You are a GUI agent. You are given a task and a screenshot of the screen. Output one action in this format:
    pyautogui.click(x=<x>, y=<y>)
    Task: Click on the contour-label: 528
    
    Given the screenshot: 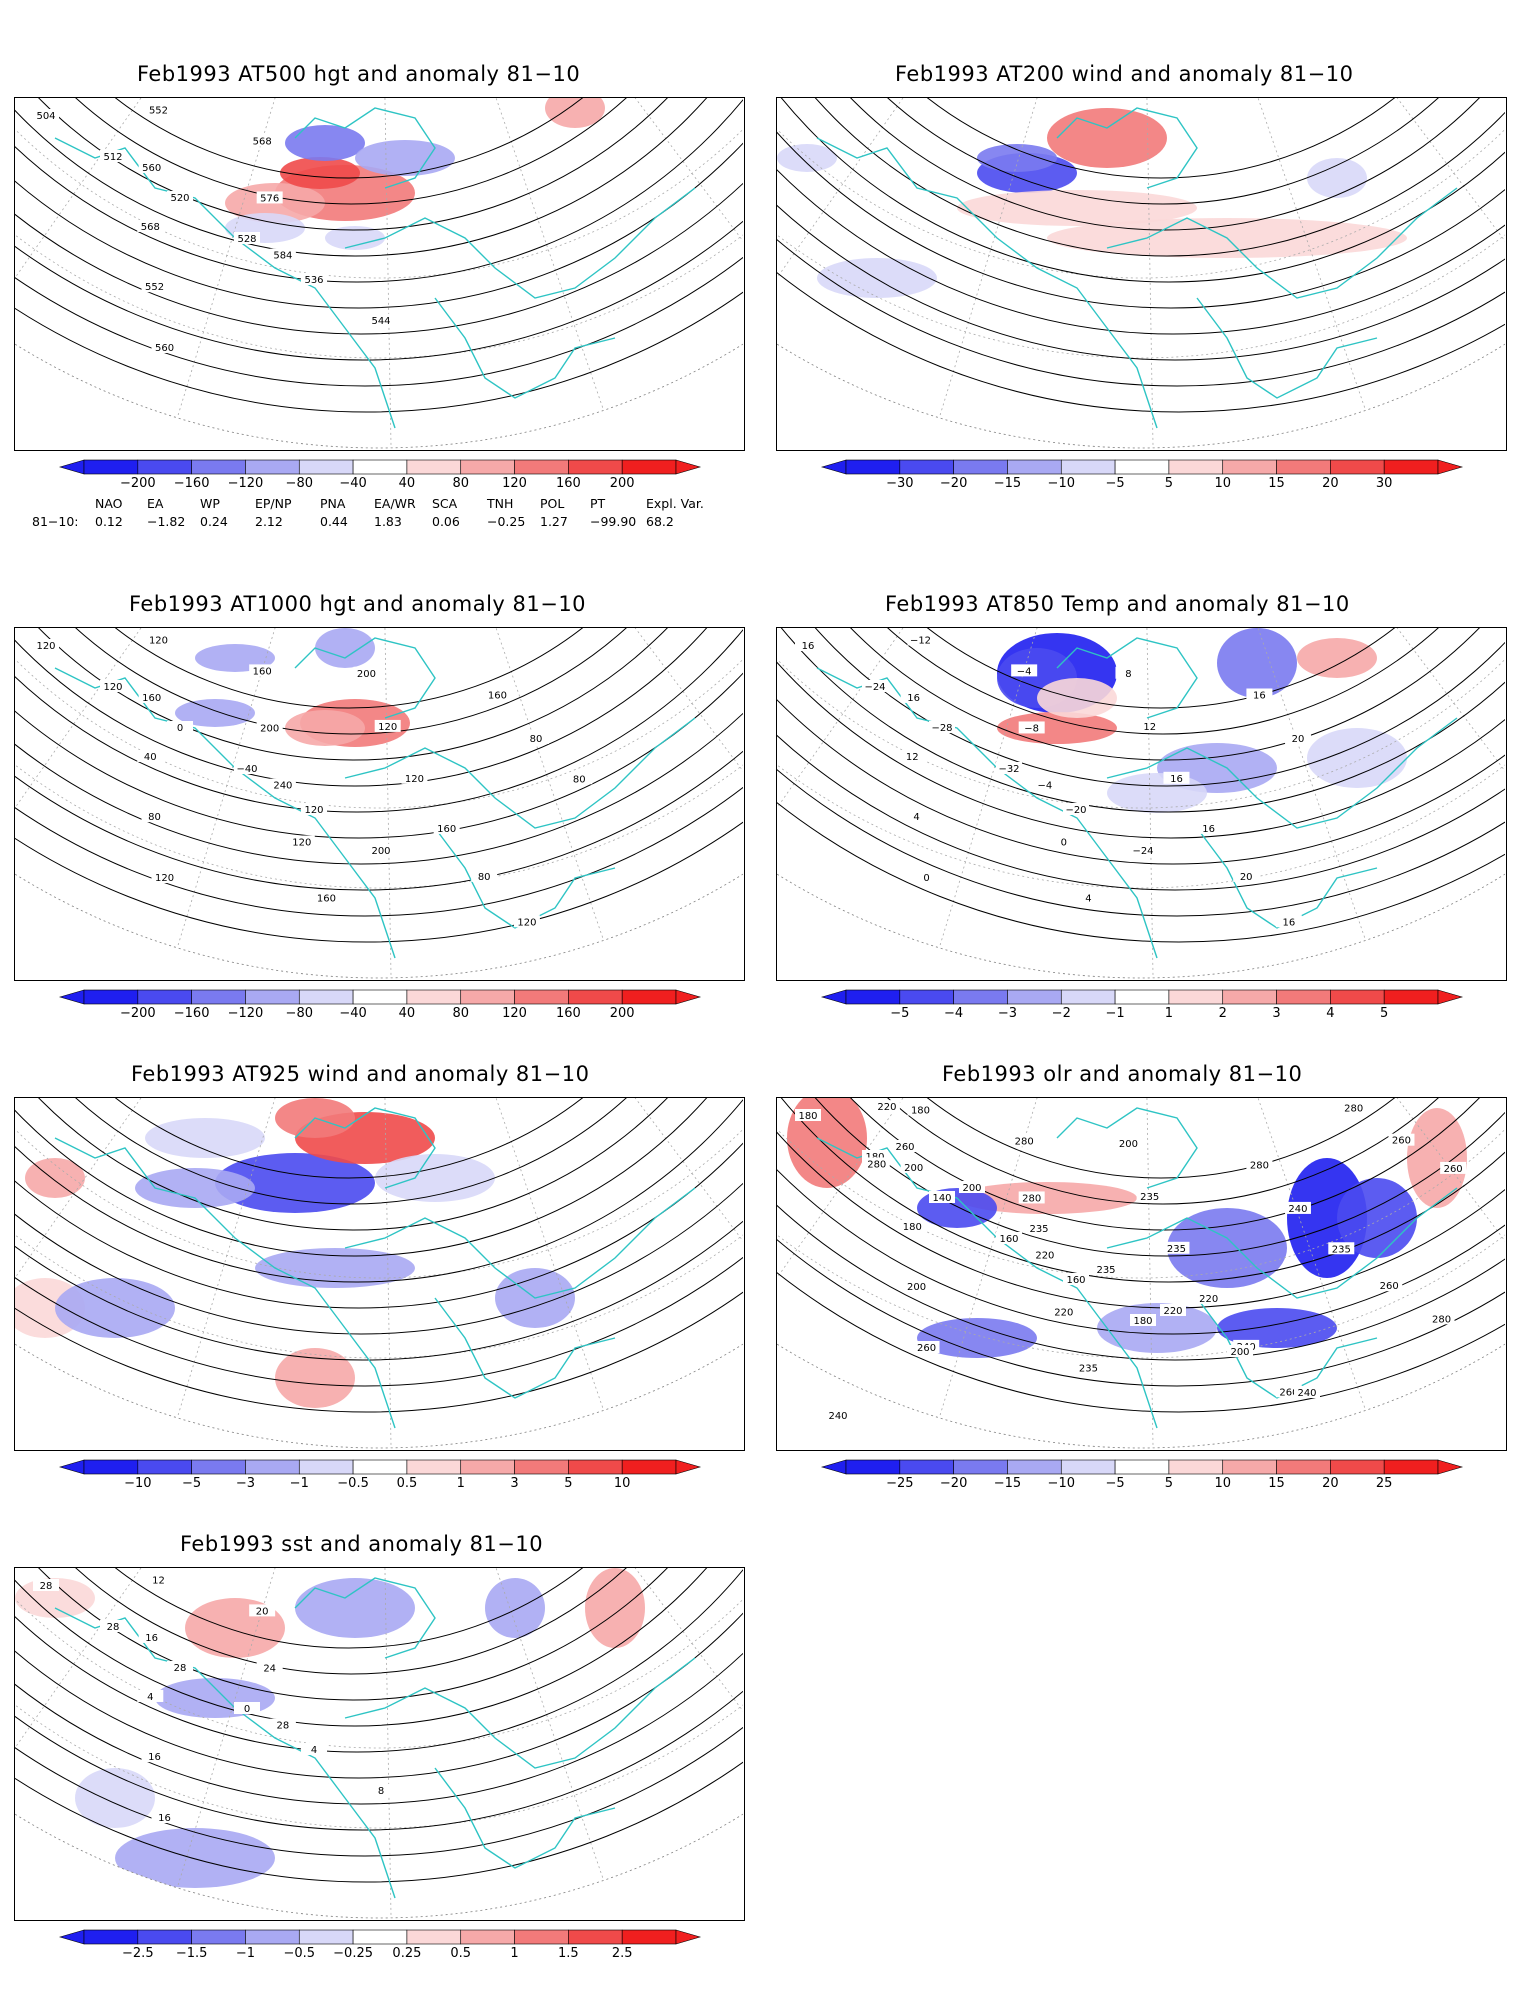 What is the action you would take?
    pyautogui.click(x=246, y=239)
    